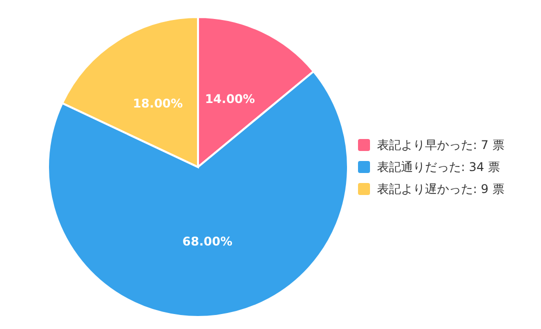 The width and height of the screenshot is (541, 329). I want to click on legend-label: 表記通りだった: 34 票, so click(438, 167).